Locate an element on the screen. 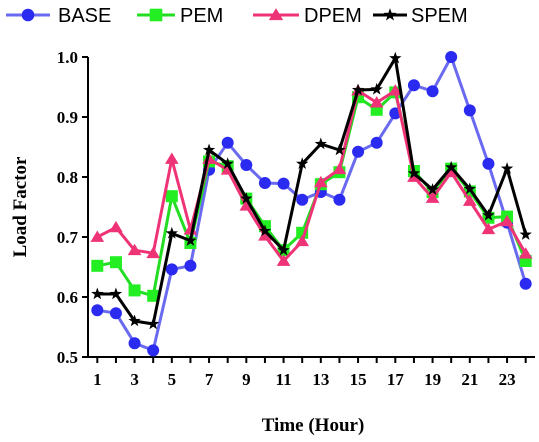 This screenshot has height=442, width=539. x-tick-label: 7 is located at coordinates (209, 379).